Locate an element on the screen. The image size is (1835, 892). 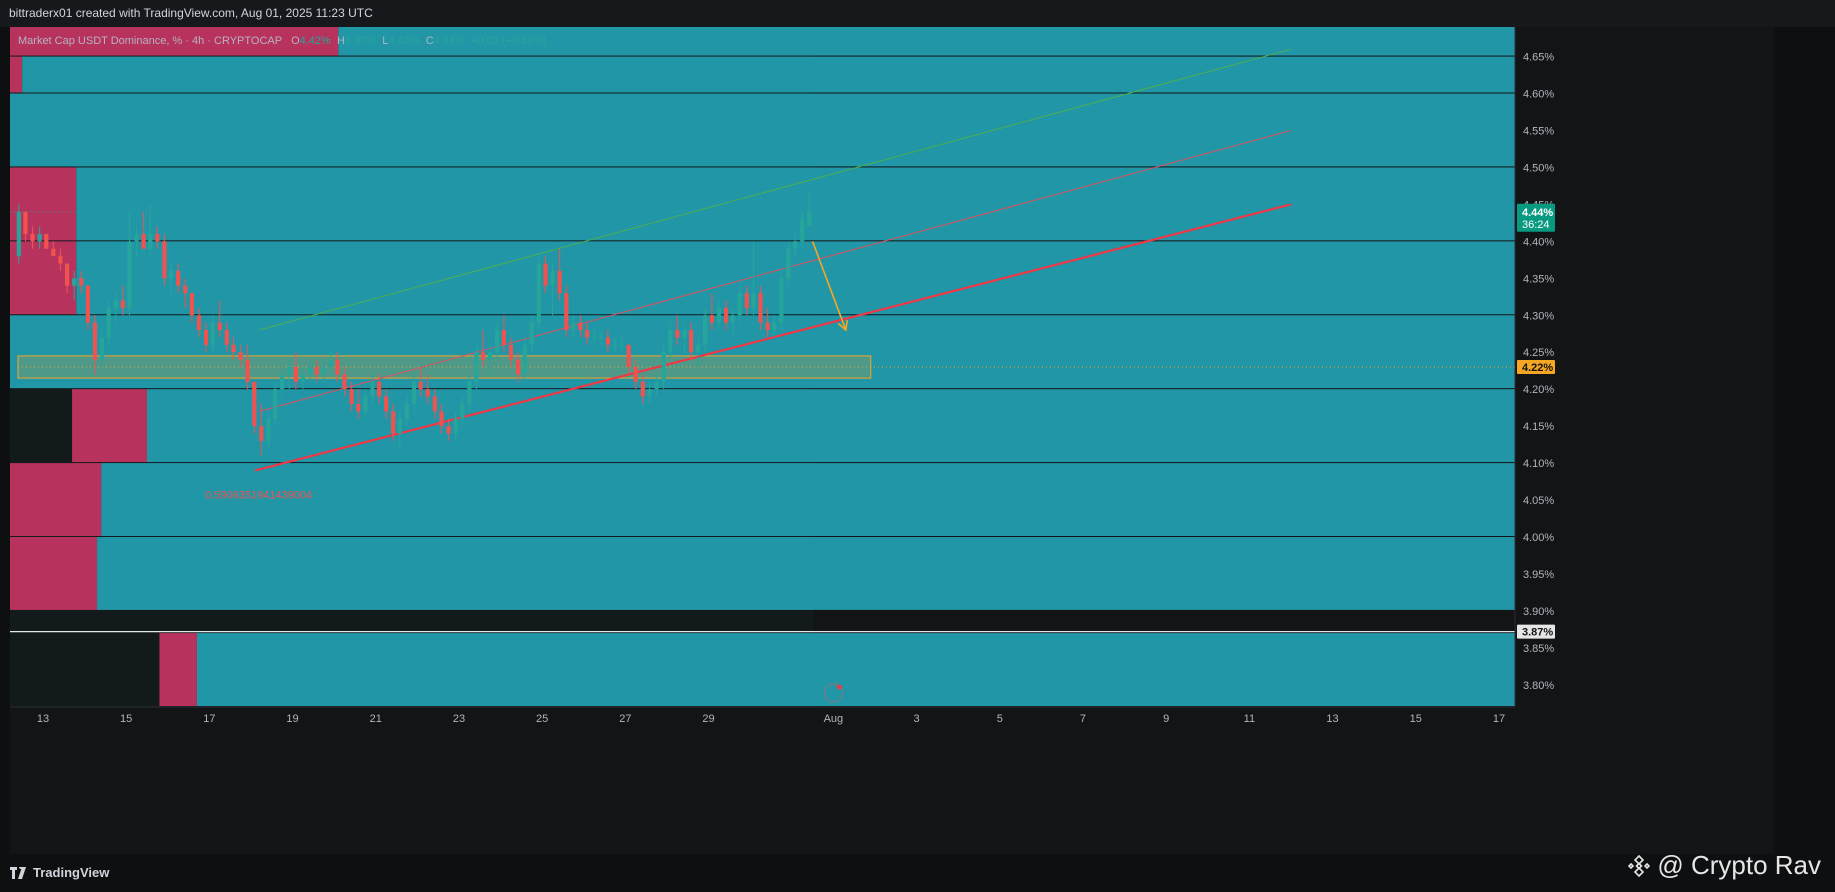
x-tick-label: 19 is located at coordinates (292, 719).